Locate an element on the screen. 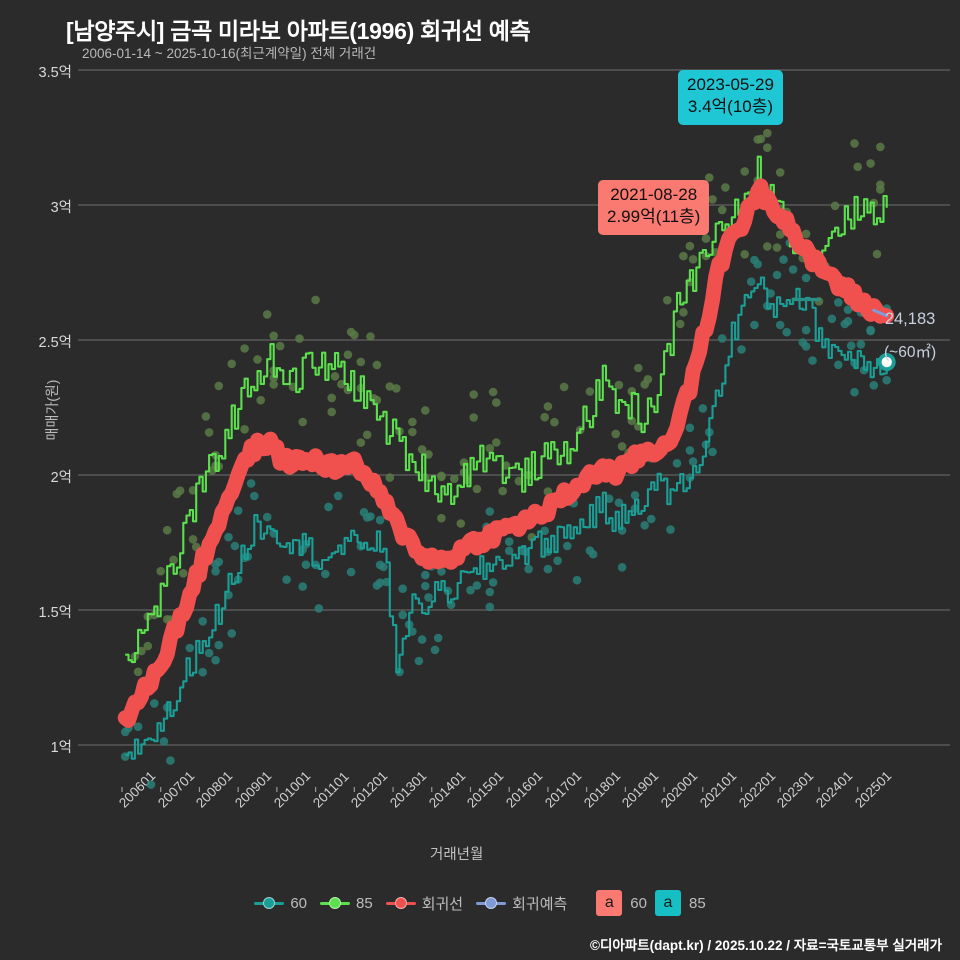 The width and height of the screenshot is (960, 960). y-tick-label: 3억 is located at coordinates (61, 208).